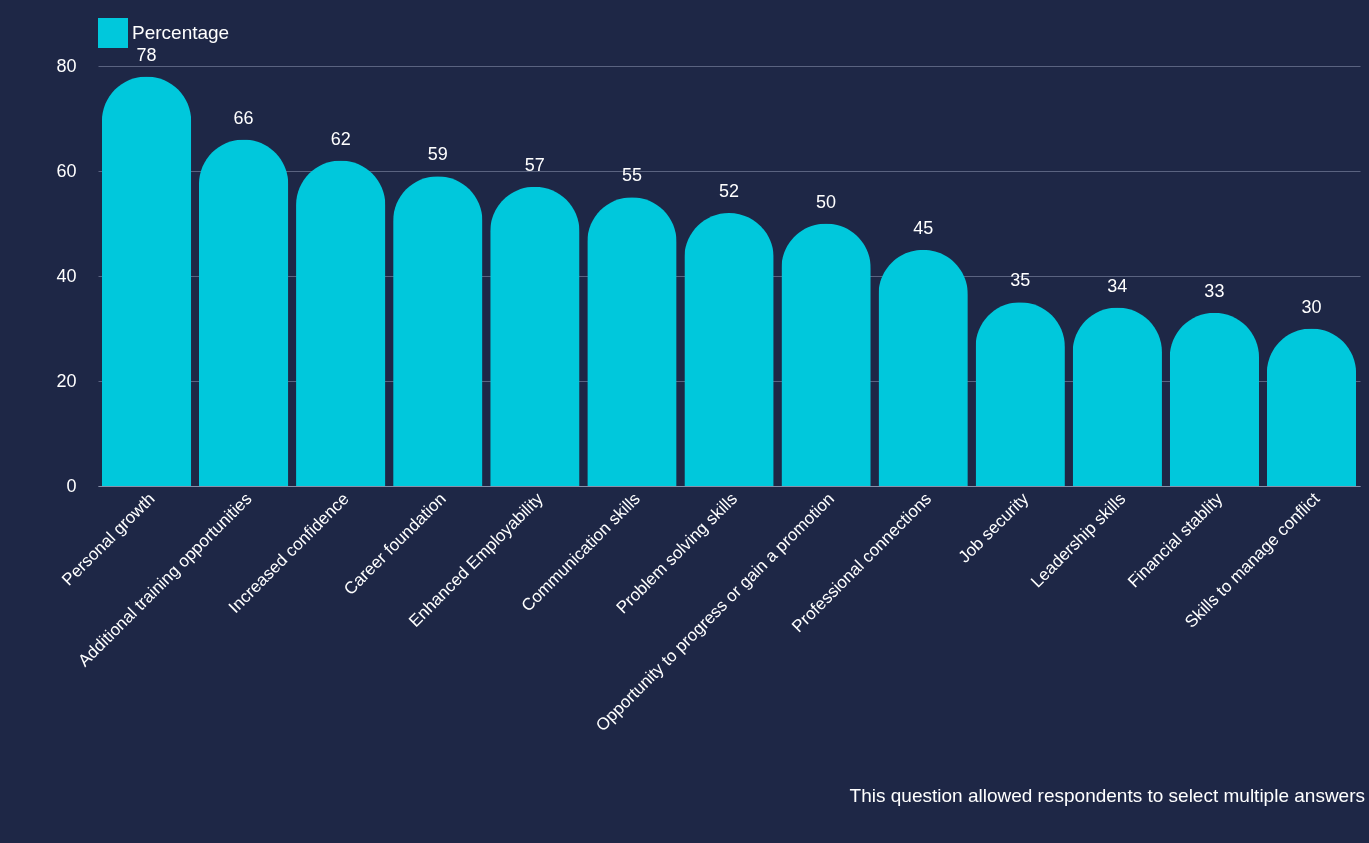 Image resolution: width=1369 pixels, height=843 pixels. Describe the element at coordinates (729, 191) in the screenshot. I see `data-label: 52` at that location.